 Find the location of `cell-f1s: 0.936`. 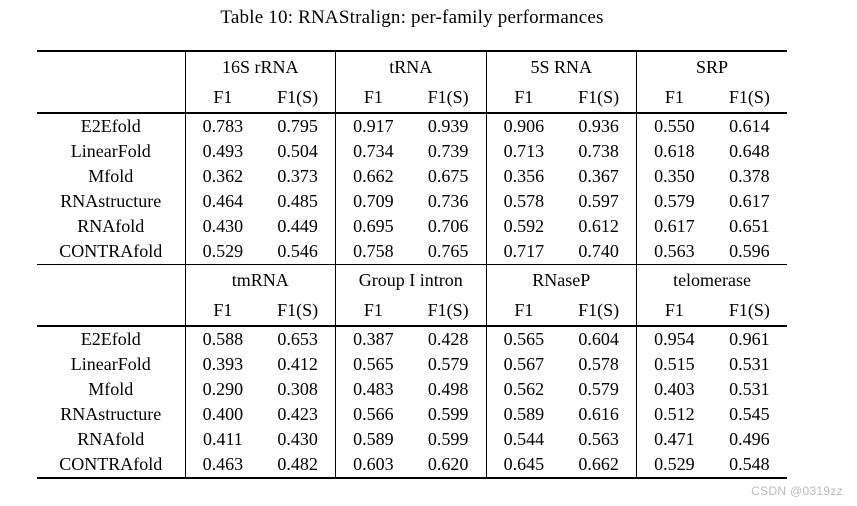

cell-f1s: 0.936 is located at coordinates (598, 126).